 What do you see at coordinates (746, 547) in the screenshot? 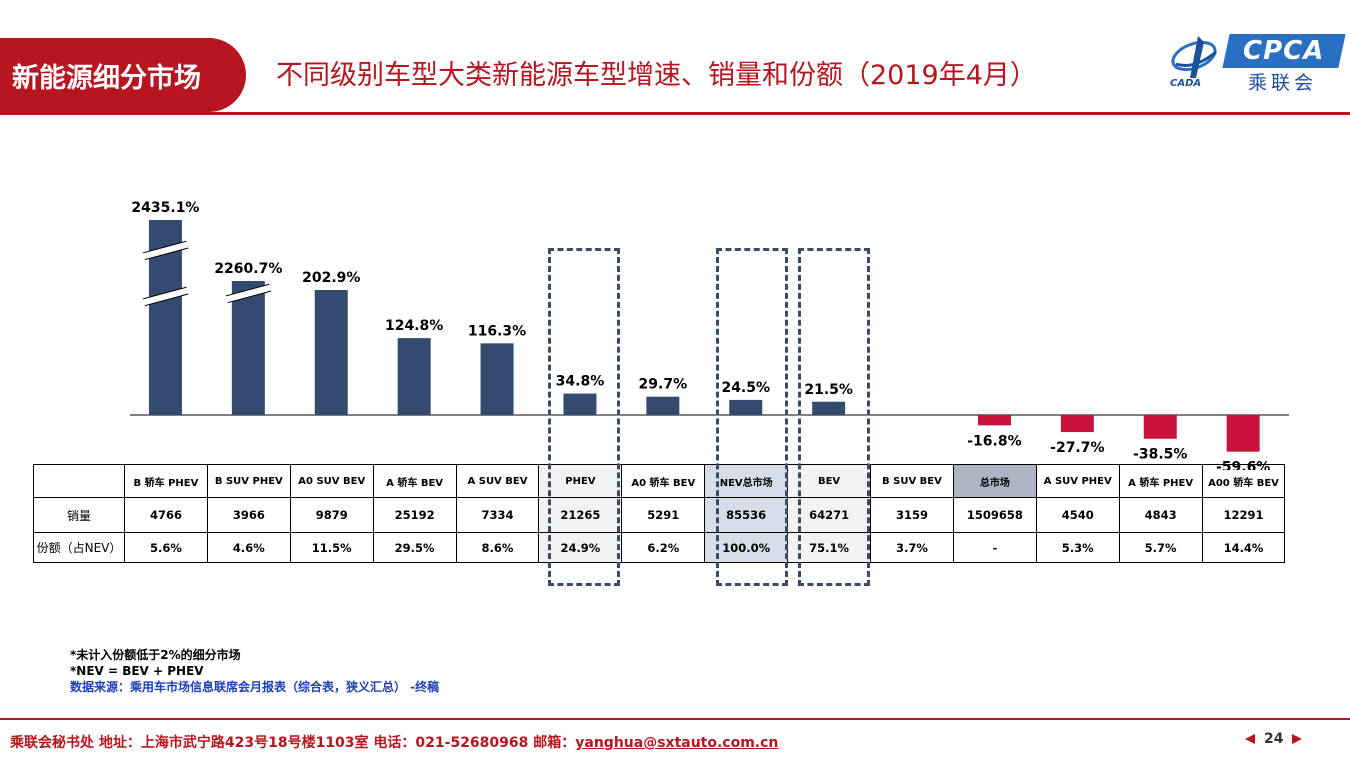
I see `table-cell-share: 100.0%` at bounding box center [746, 547].